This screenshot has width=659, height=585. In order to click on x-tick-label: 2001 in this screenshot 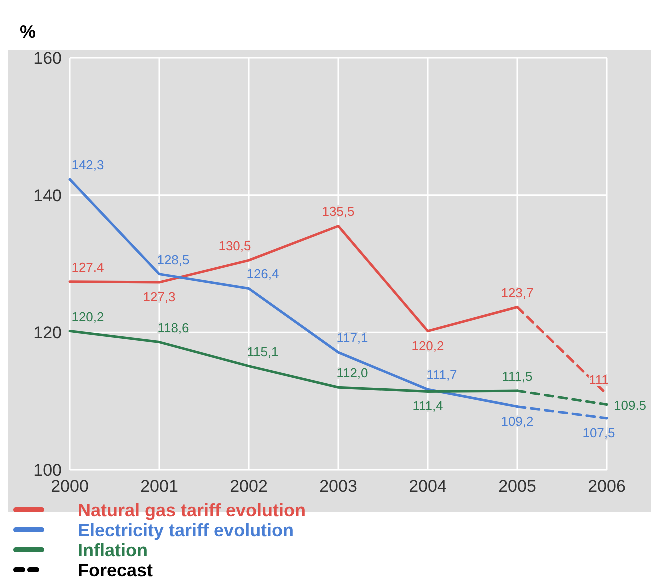, I will do `click(159, 486)`.